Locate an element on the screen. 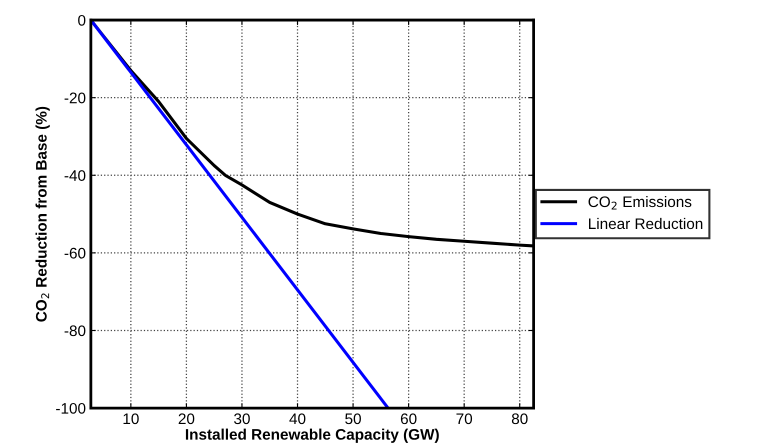 The height and width of the screenshot is (446, 770). x-tick-label: 20 is located at coordinates (186, 418).